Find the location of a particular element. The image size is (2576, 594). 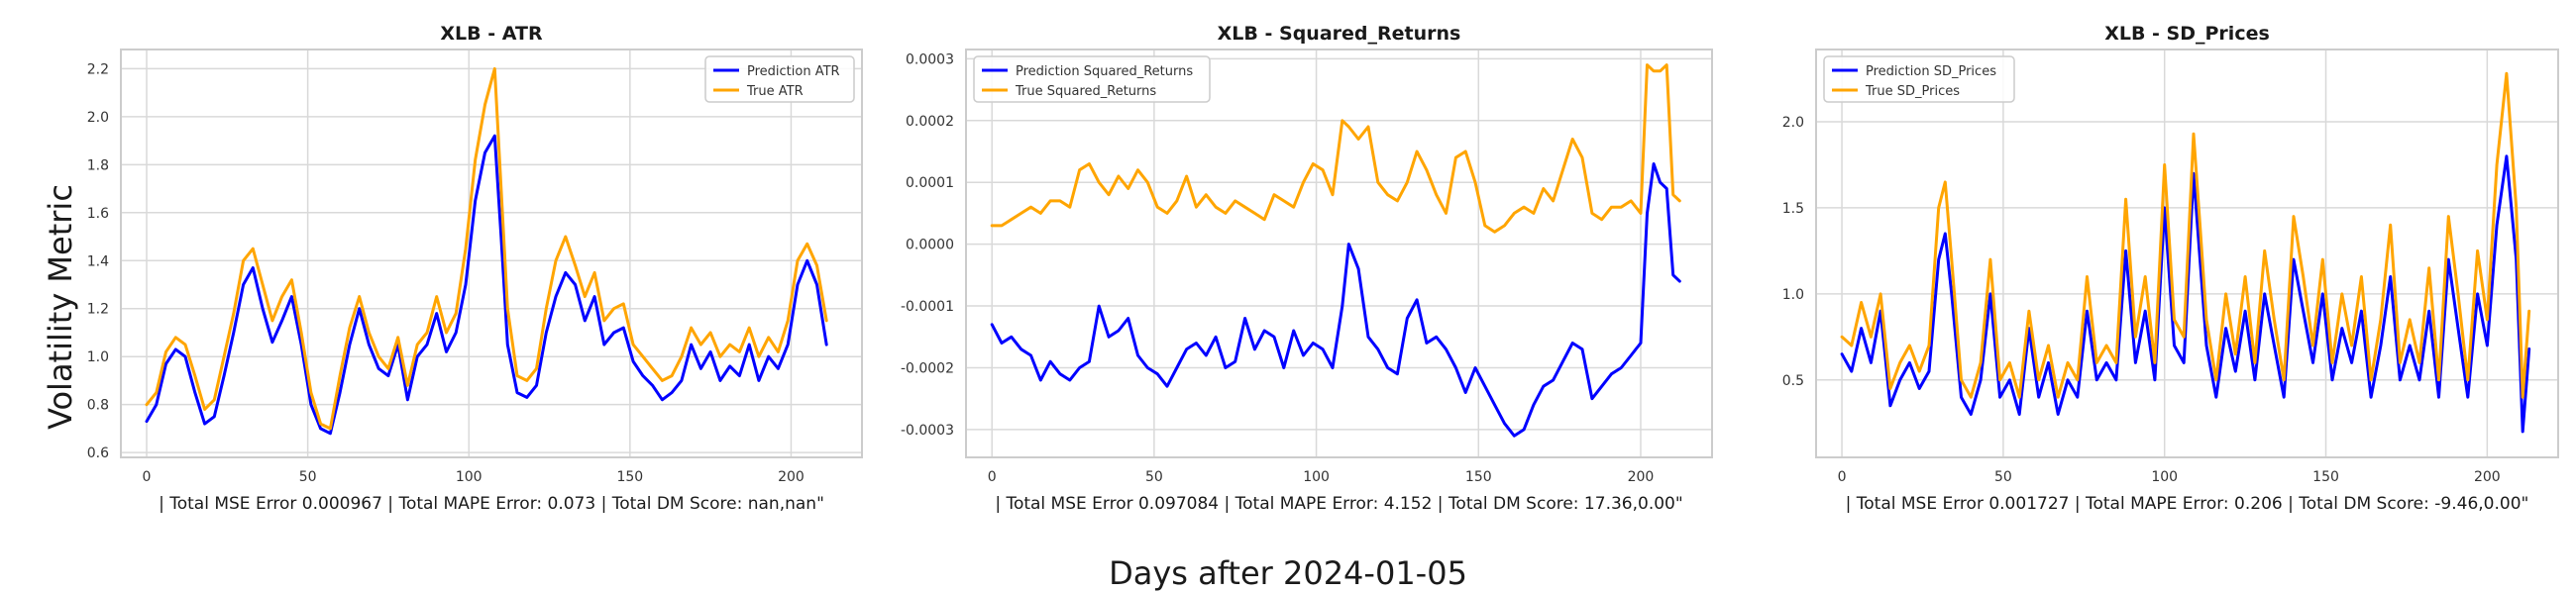

y-tick-label: -0.0002 is located at coordinates (927, 368).